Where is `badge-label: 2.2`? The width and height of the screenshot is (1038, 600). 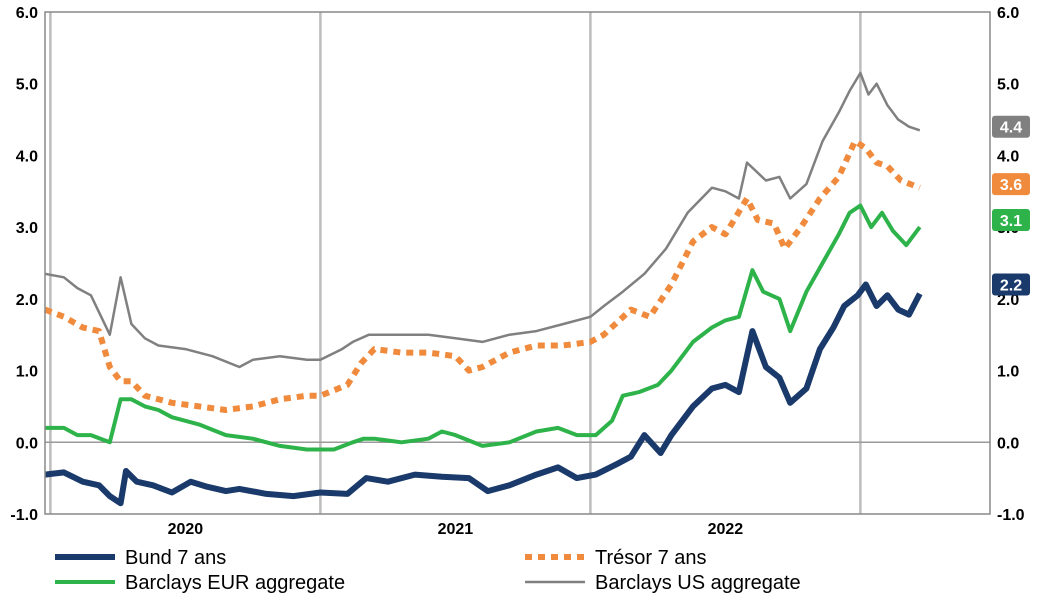
badge-label: 2.2 is located at coordinates (1011, 286).